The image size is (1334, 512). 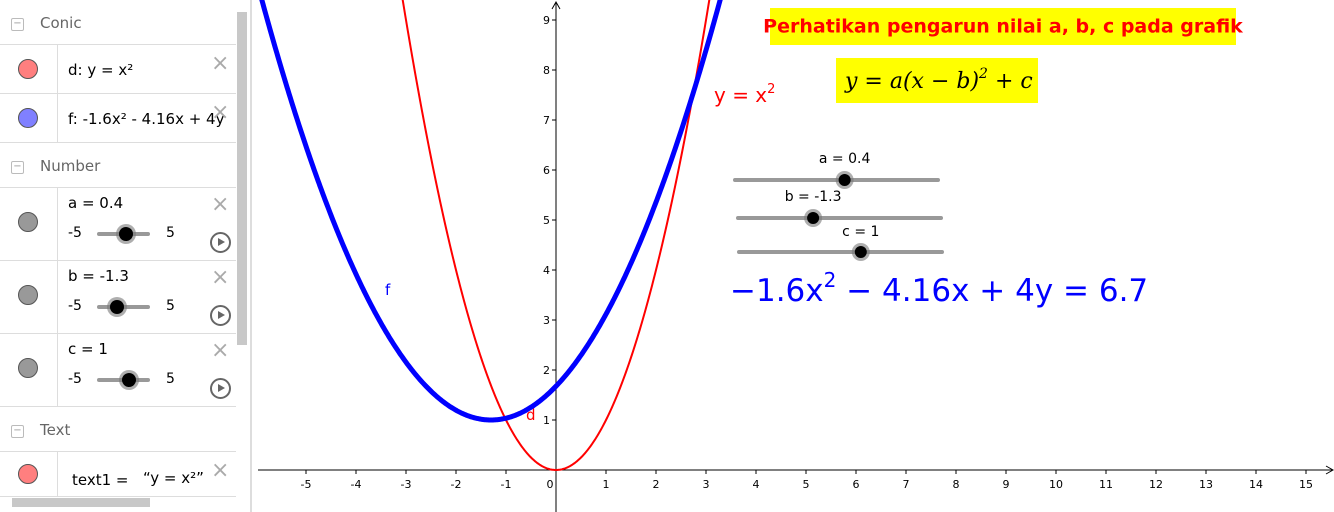 What do you see at coordinates (546, 170) in the screenshot?
I see `y-tick-label: 6` at bounding box center [546, 170].